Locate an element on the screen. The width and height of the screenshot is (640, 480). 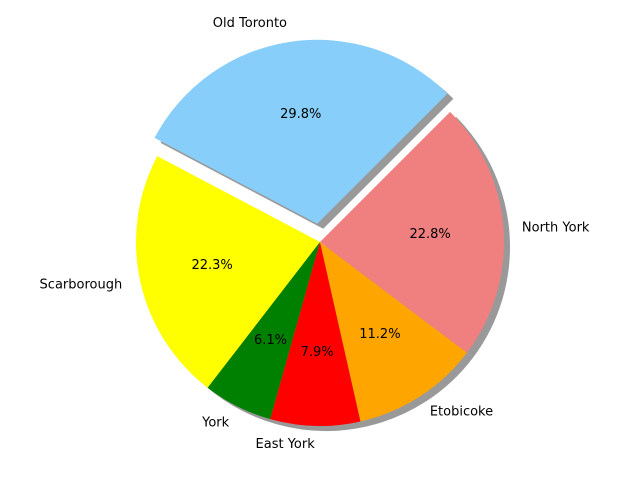
slice-etobicoke is located at coordinates (393, 332).